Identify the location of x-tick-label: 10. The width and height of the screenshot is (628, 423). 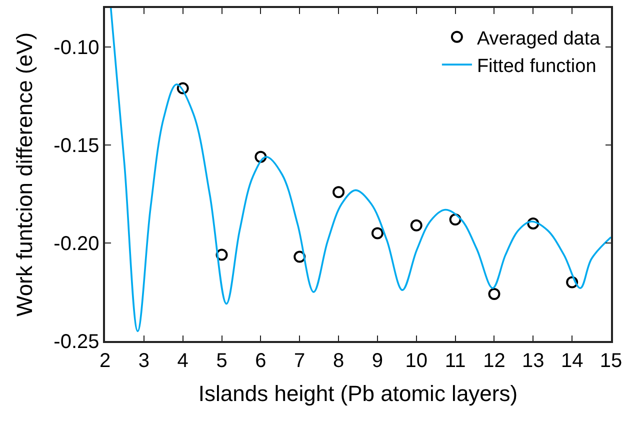
(416, 361).